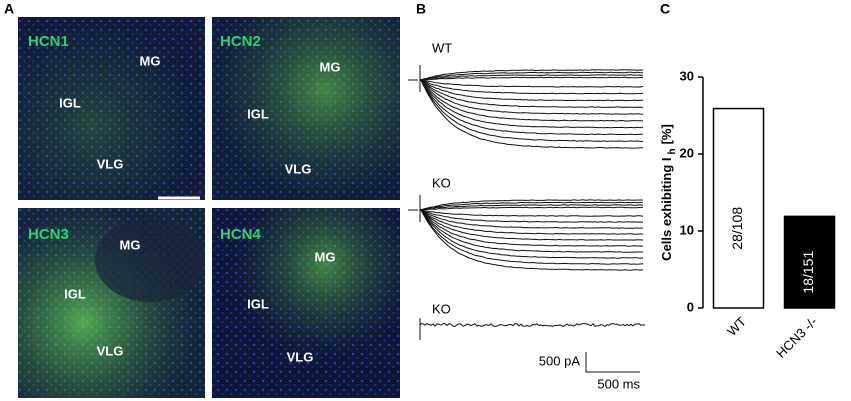 This screenshot has height=401, width=851. Describe the element at coordinates (421, 9) in the screenshot. I see `panel-letter: B` at that location.